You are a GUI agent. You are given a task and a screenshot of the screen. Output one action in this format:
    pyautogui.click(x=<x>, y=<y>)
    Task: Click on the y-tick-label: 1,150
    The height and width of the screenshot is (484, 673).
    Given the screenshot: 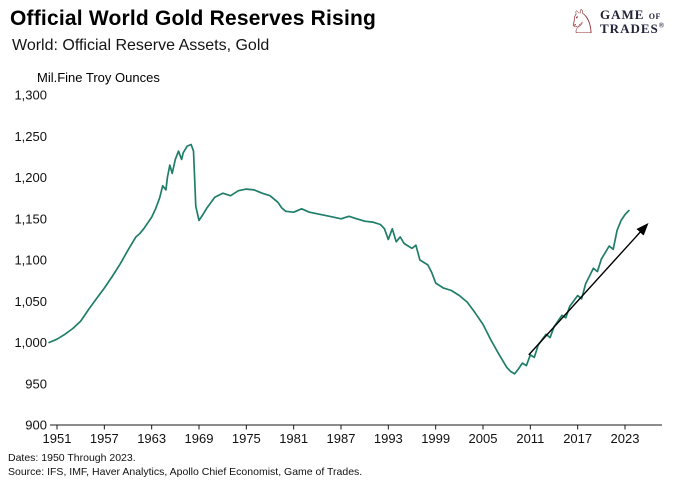 What is the action you would take?
    pyautogui.click(x=30, y=218)
    